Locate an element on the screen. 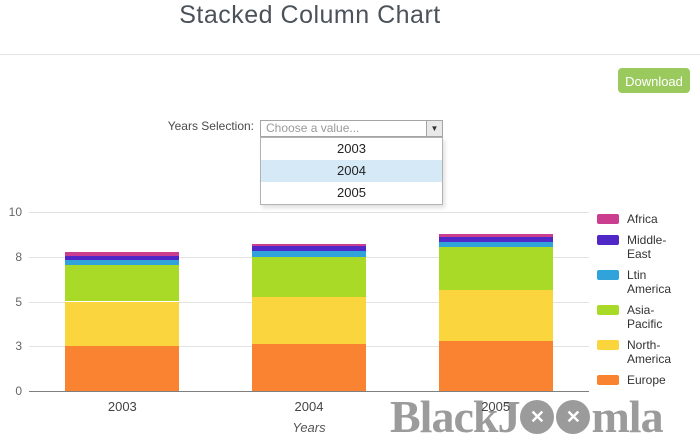 This screenshot has height=443, width=700. y-tick-label: 3 is located at coordinates (18, 346).